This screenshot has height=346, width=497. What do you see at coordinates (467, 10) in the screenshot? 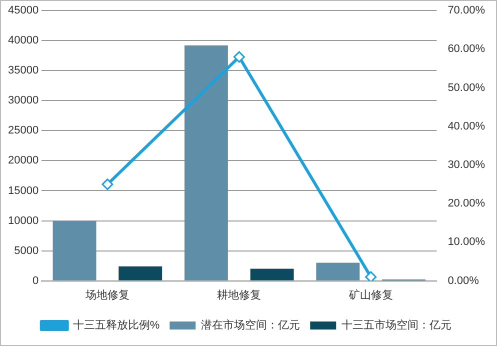
I see `y2-tick-label: 70.00%` at bounding box center [467, 10].